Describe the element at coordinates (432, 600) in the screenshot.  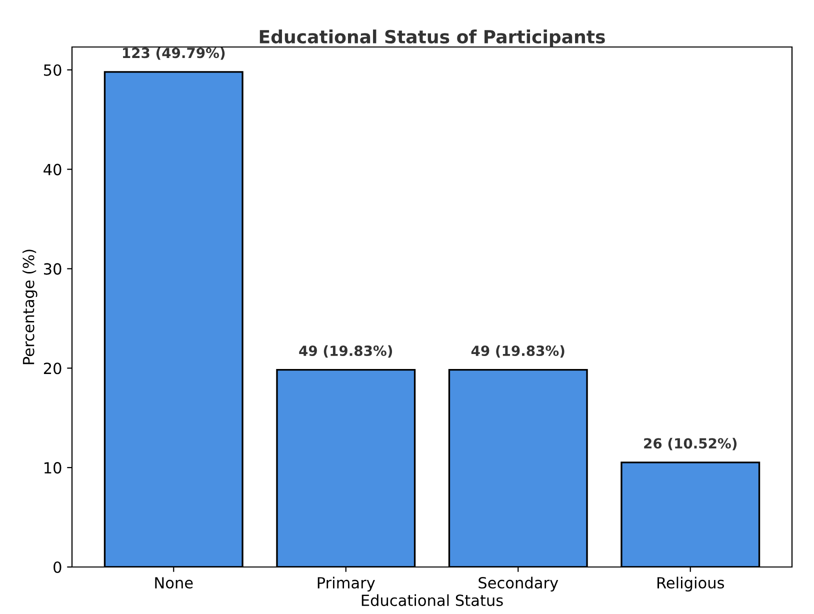
I see `x-axis-title: Educational Status` at that location.